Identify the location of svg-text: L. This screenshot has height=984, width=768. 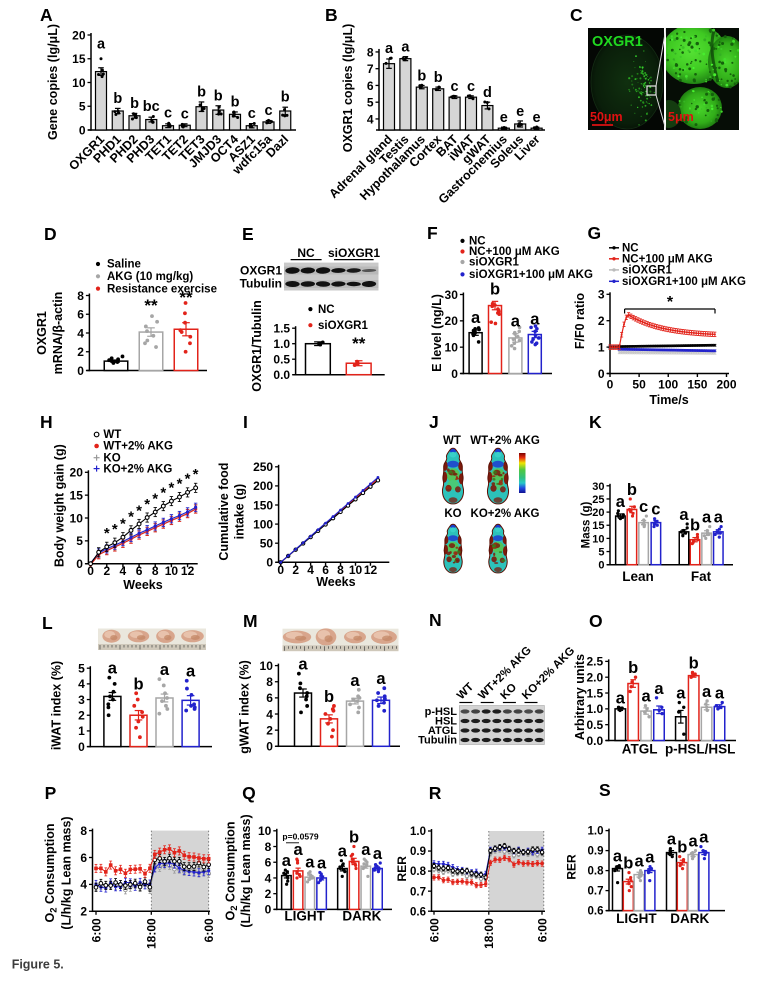
(47, 623).